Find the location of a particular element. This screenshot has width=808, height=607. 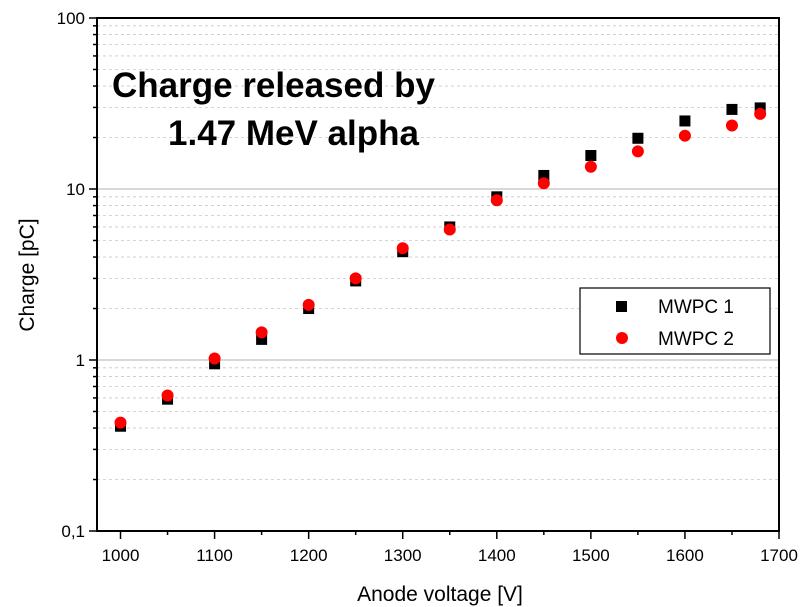

chart-title-line-1: Charge released by is located at coordinates (273, 85).